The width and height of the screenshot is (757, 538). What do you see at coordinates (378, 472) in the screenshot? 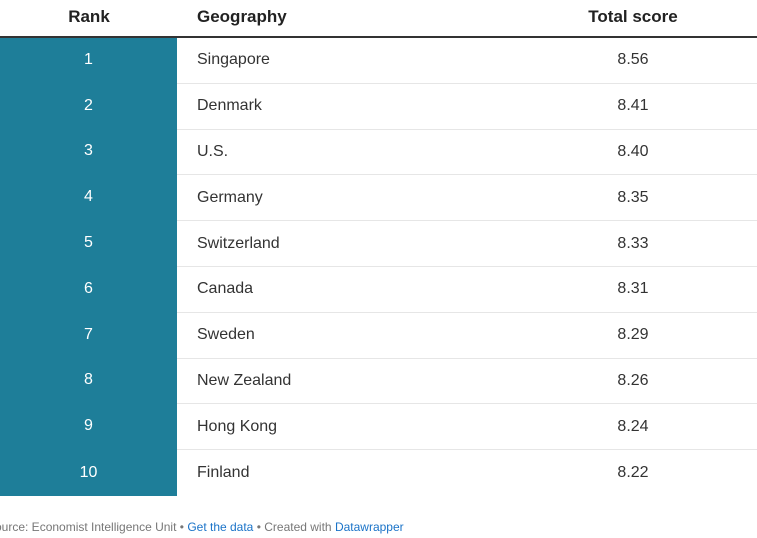
I see `table-row: 10 Finland 8.22` at bounding box center [378, 472].